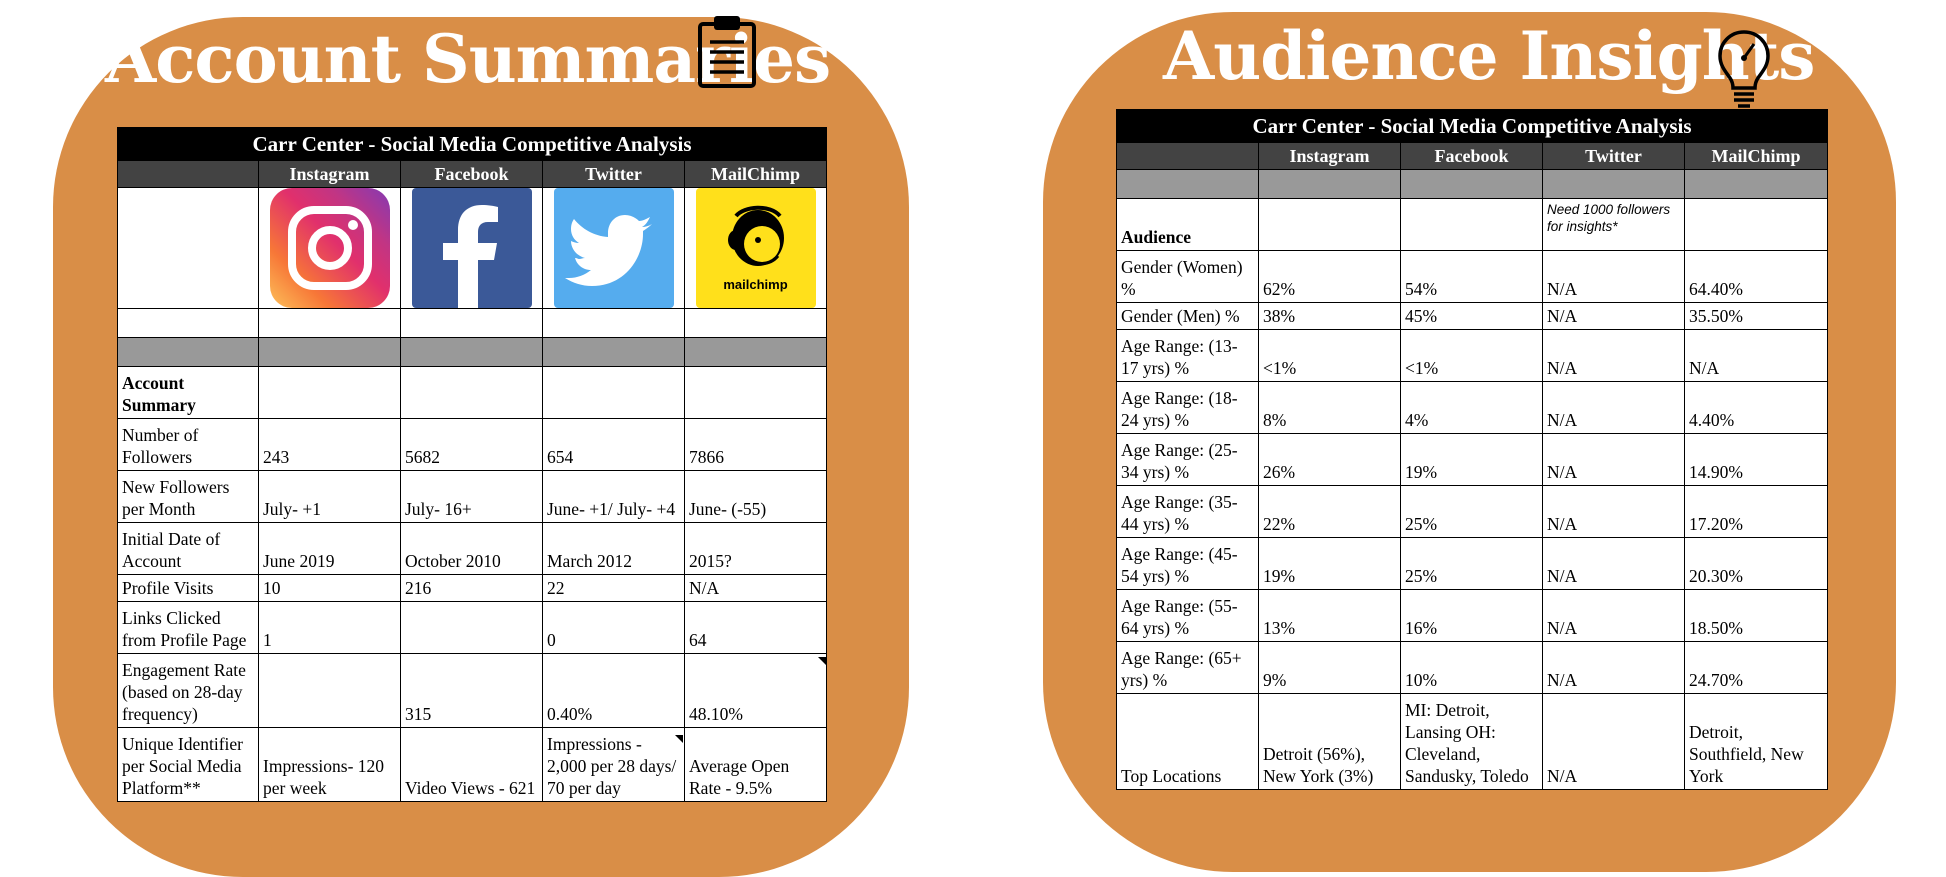  I want to click on section-row: Account Summary, so click(472, 392).